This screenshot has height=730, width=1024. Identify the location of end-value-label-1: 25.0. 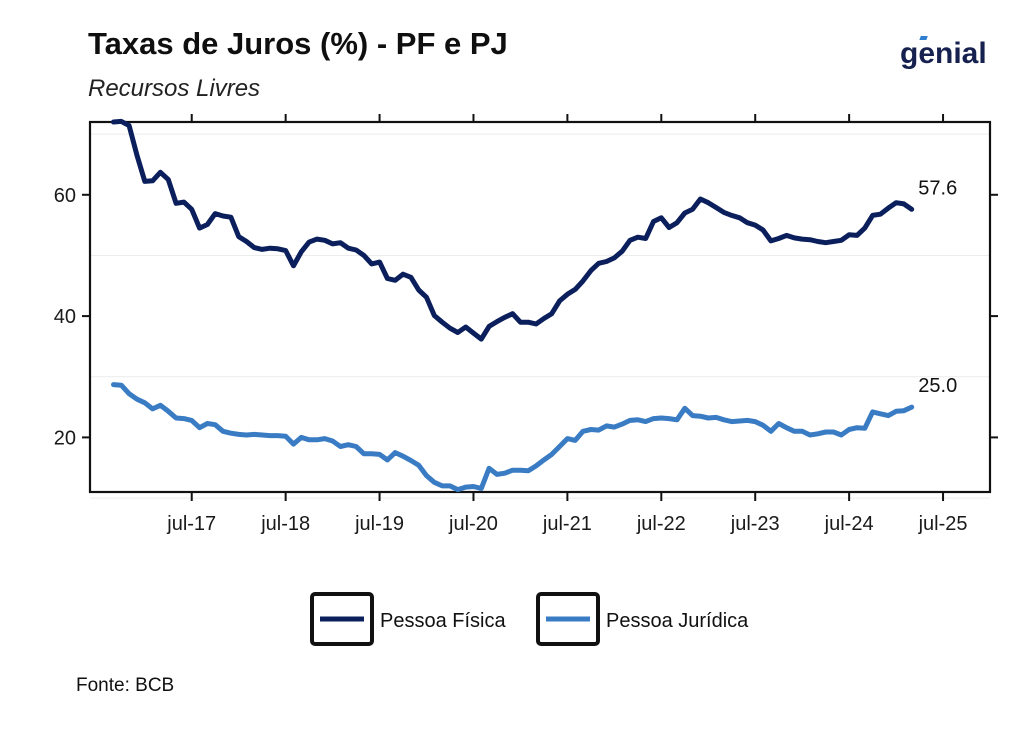
(937, 386).